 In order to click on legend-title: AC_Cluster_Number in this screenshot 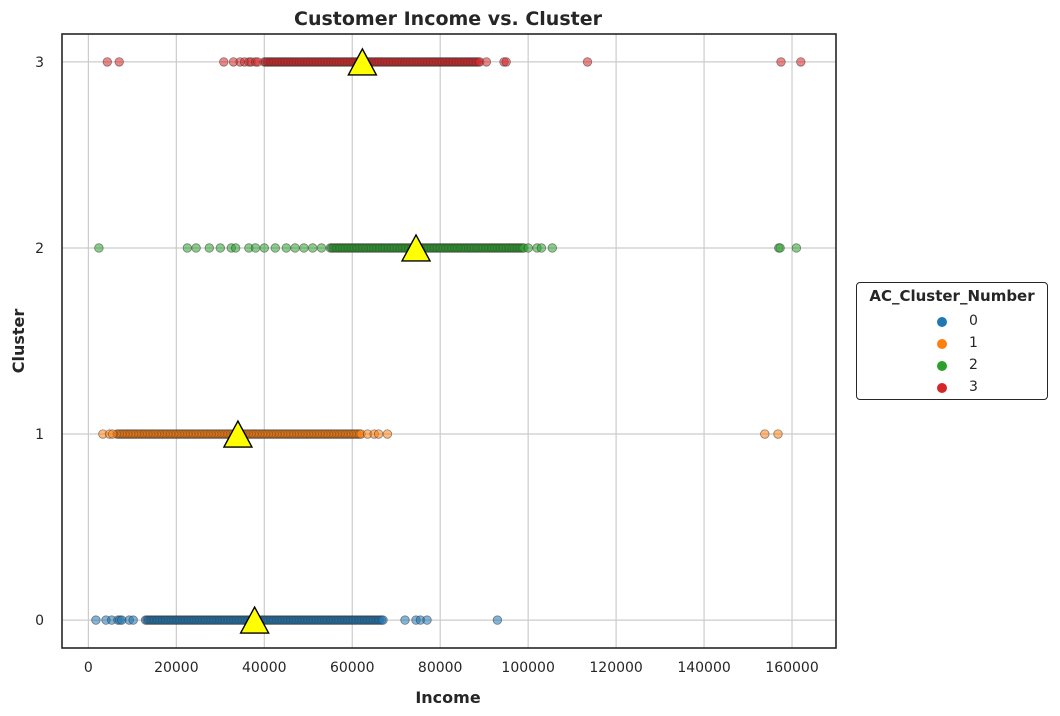, I will do `click(952, 296)`.